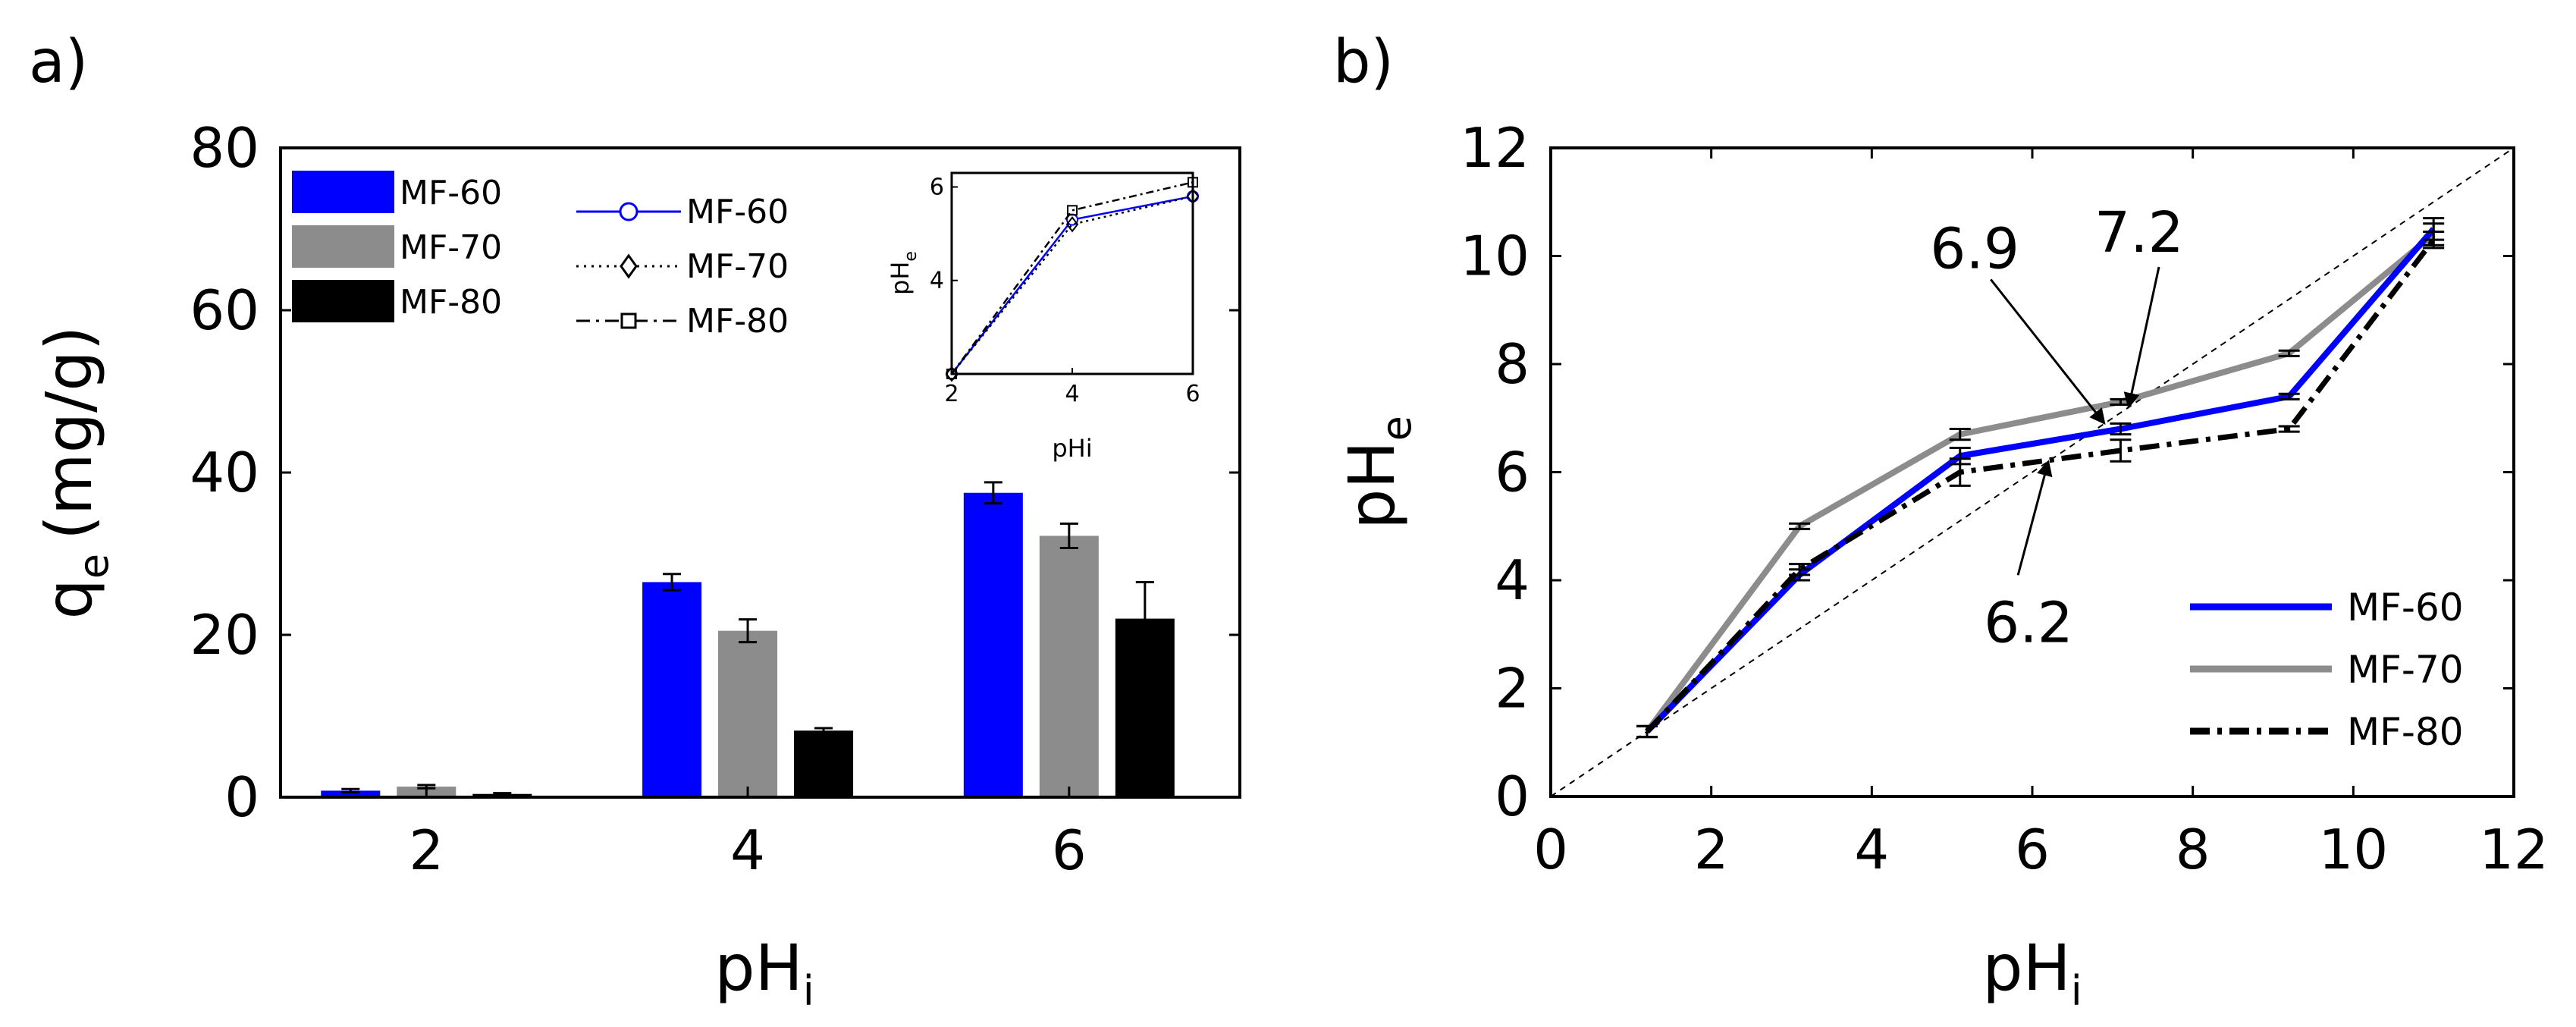 Image resolution: width=2576 pixels, height=1027 pixels. I want to click on ytick-label: 20, so click(224, 635).